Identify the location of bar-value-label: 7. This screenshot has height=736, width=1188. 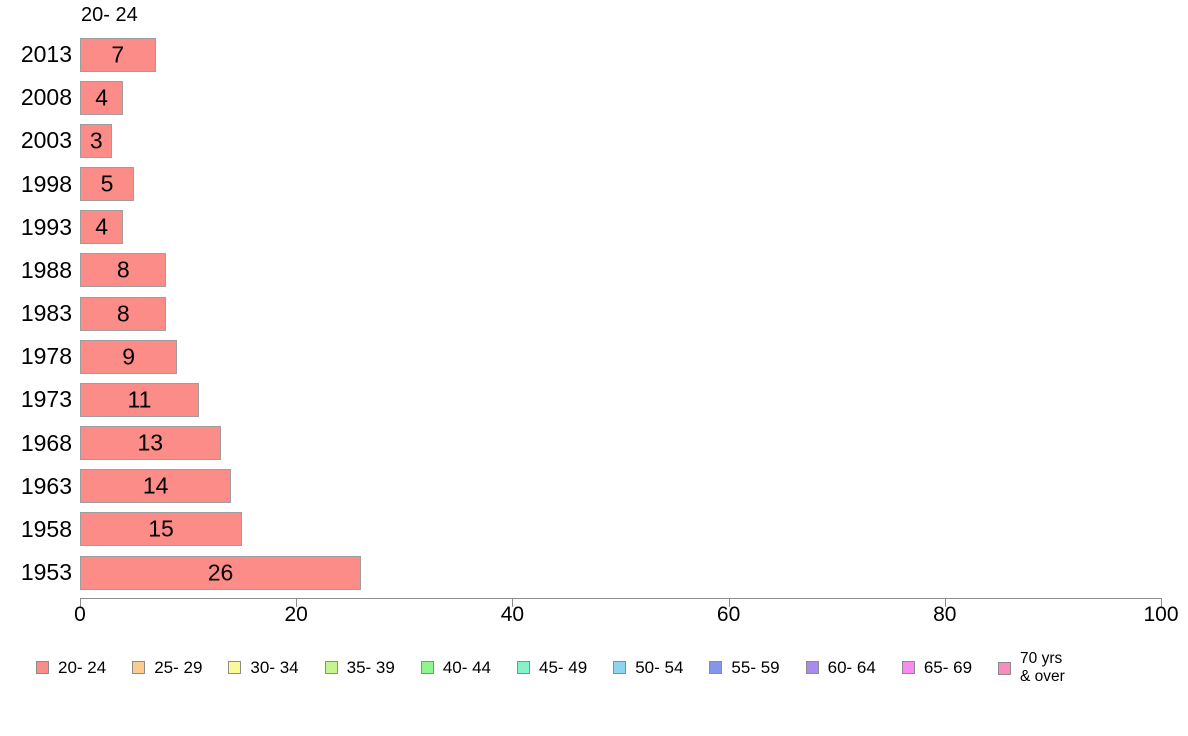
(118, 54).